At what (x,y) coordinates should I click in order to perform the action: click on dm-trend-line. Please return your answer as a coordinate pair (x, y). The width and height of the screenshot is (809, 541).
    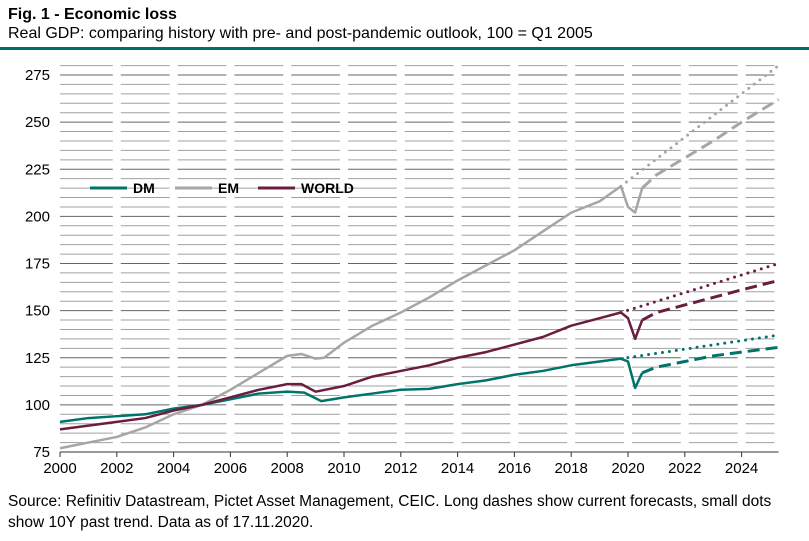
    Looking at the image, I should click on (700, 347).